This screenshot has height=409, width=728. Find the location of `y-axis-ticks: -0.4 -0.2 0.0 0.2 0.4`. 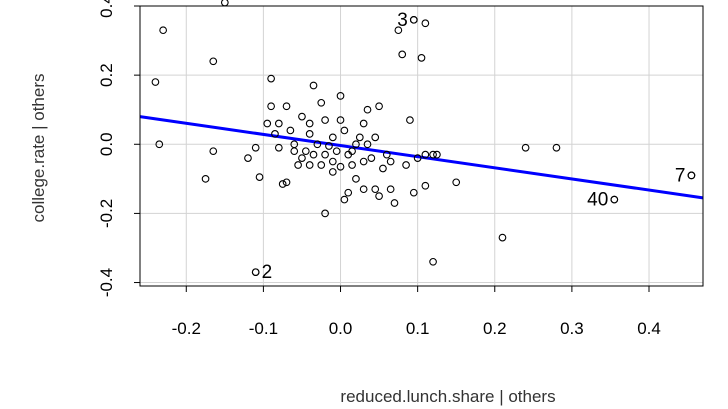

y-axis-ticks: -0.4 -0.2 0.0 0.2 0.4 is located at coordinates (118, 148).